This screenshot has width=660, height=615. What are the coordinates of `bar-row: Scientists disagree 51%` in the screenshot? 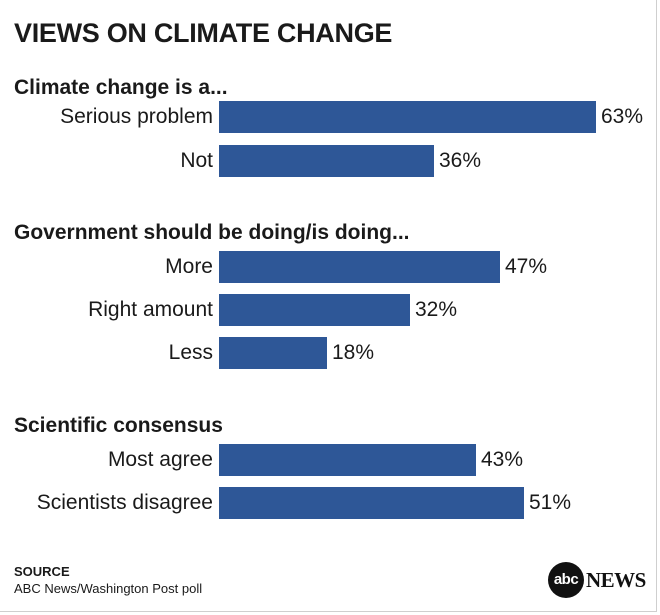 It's located at (320, 503).